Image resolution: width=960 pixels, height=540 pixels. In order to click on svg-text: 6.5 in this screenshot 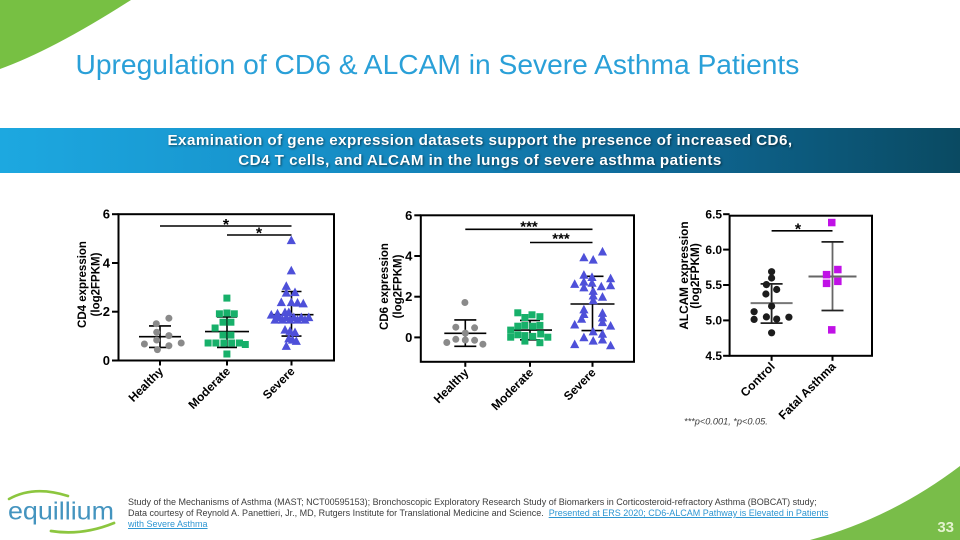, I will do `click(713, 214)`.